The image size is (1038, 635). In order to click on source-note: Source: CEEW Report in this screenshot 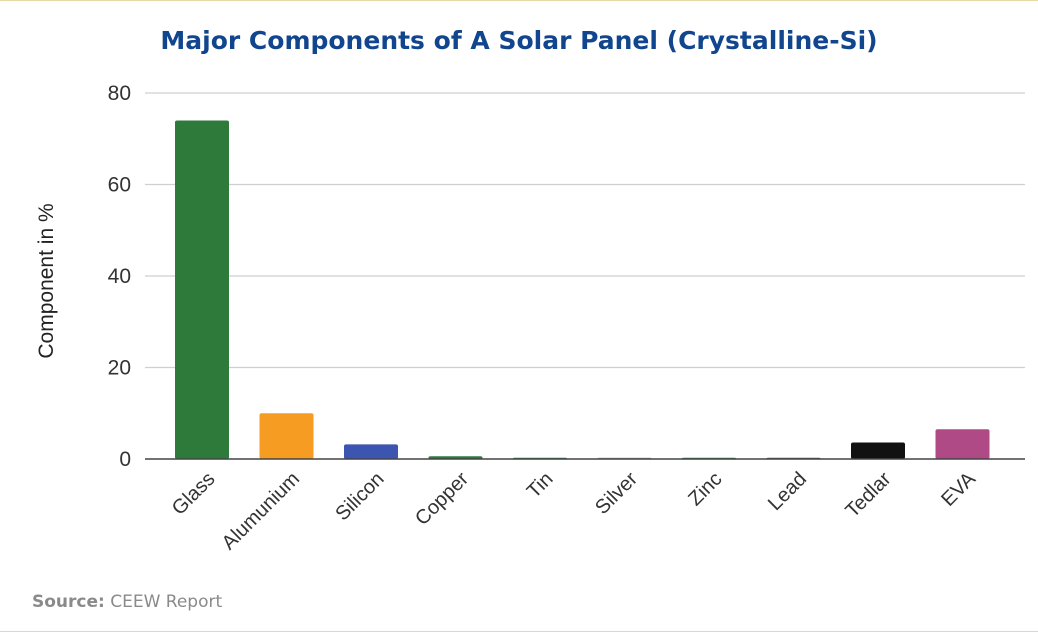, I will do `click(127, 602)`.